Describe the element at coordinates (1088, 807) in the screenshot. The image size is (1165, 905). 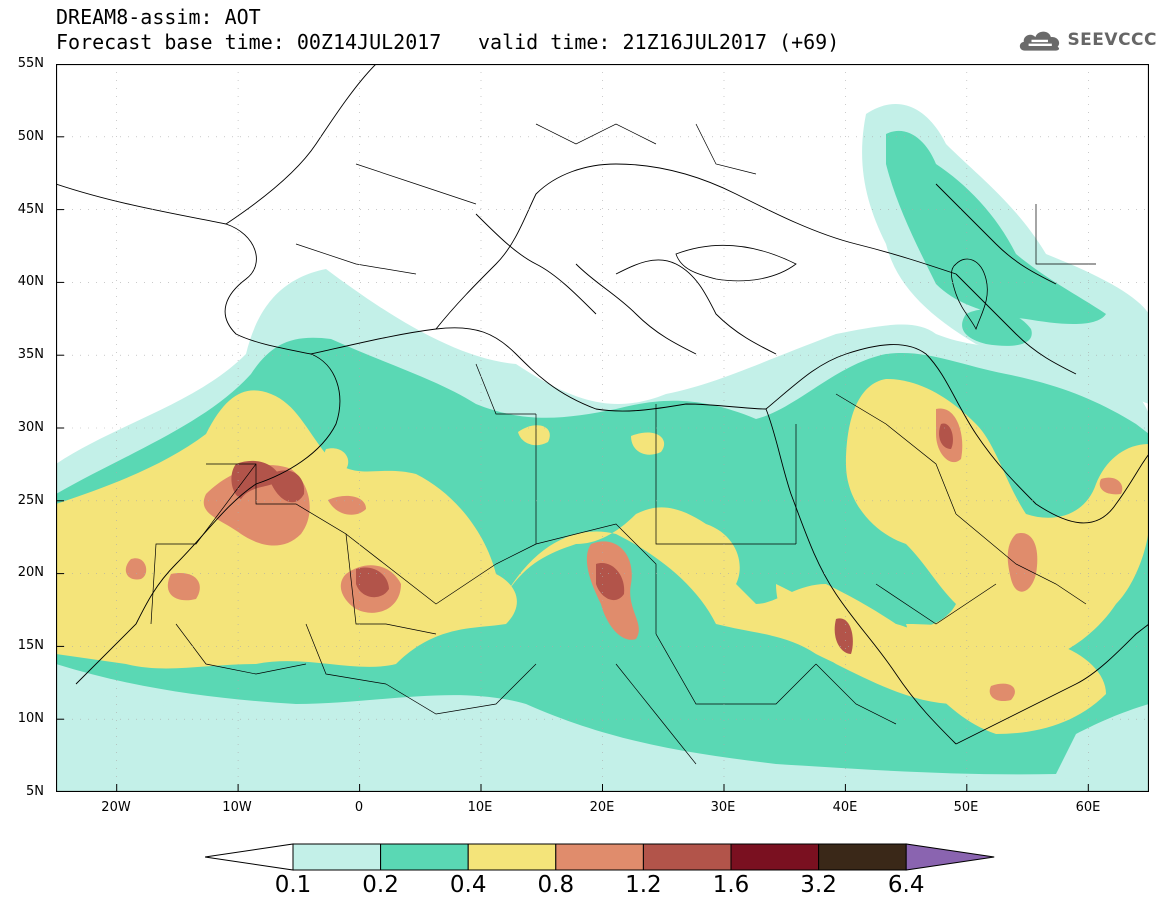
I see `lon-label: 60E` at that location.